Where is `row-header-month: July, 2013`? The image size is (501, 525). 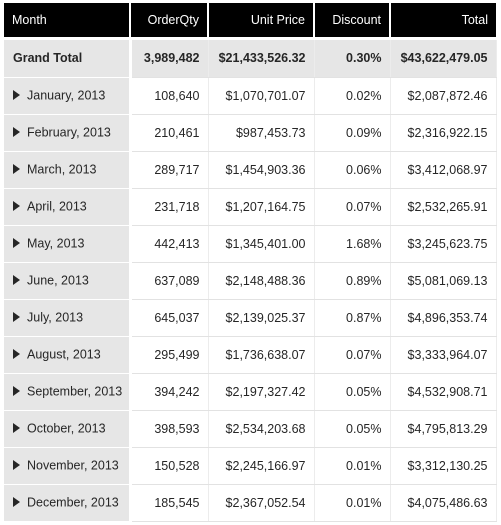 row-header-month: July, 2013 is located at coordinates (68, 318).